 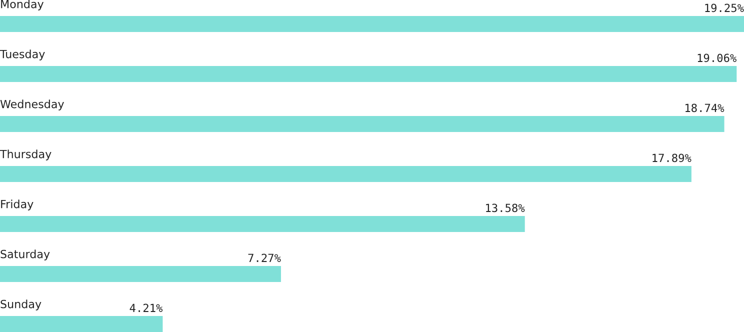 I want to click on data-label: 18.74%, so click(x=704, y=108).